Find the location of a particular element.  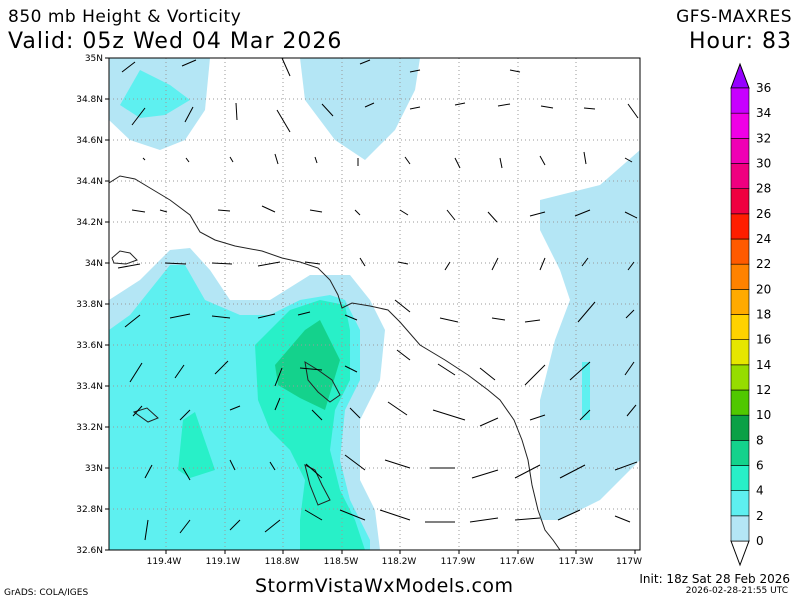

legend-label: 30 is located at coordinates (763, 164).